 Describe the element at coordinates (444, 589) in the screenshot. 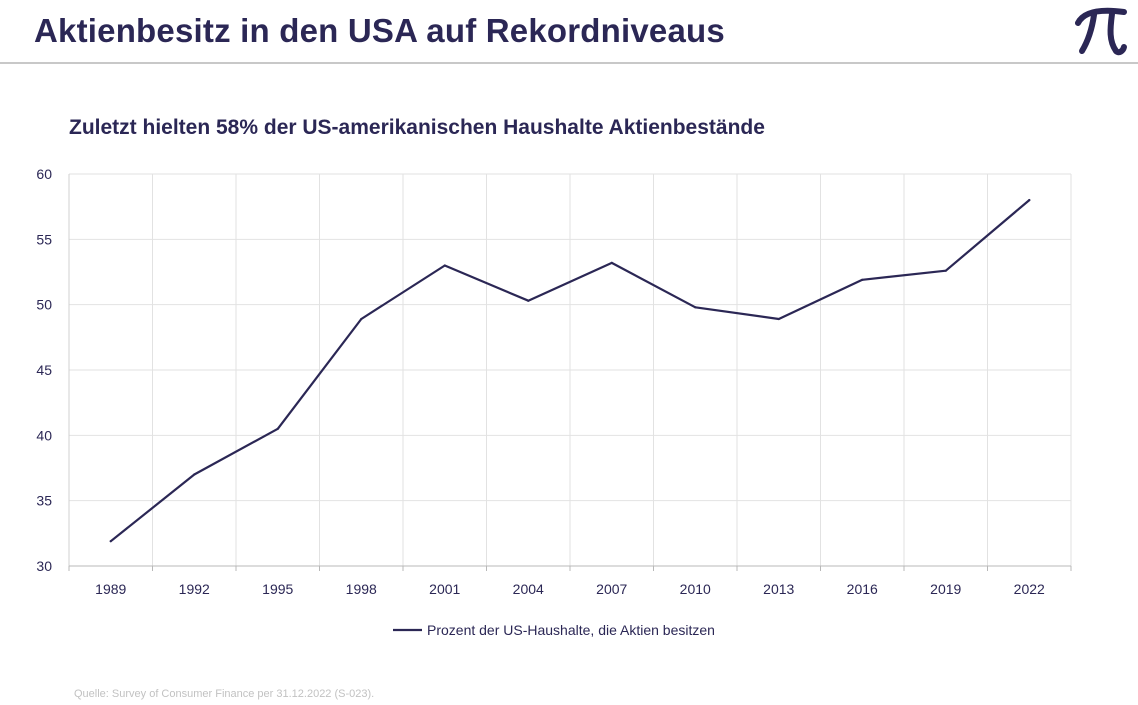

I see `x-tick-label: 2001` at that location.